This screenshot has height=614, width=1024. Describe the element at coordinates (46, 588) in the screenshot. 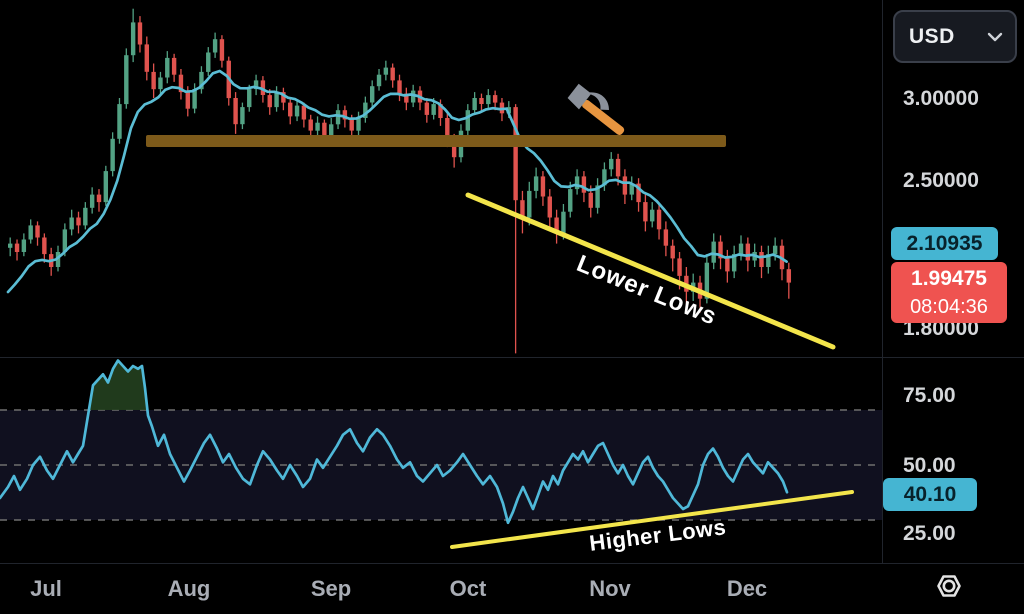

I see `time-axis-label: Jul` at that location.